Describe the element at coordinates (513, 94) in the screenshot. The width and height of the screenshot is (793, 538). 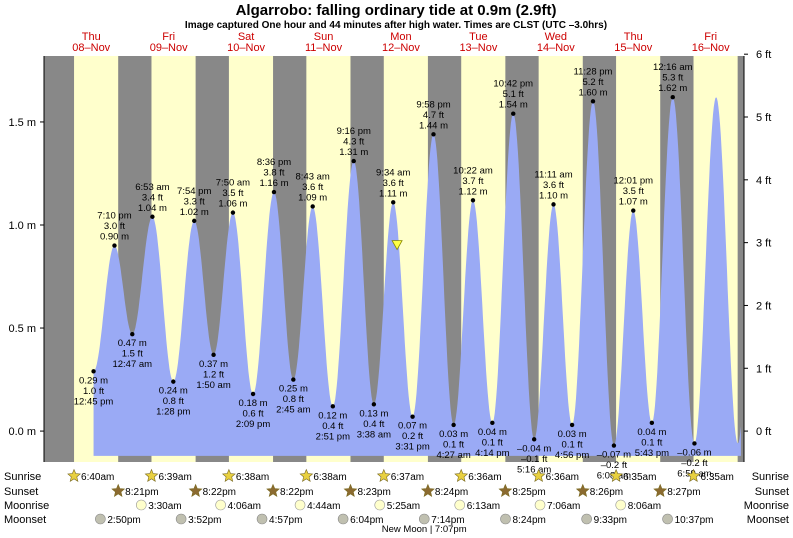
I see `high-tide-label: 5.1 ft` at that location.